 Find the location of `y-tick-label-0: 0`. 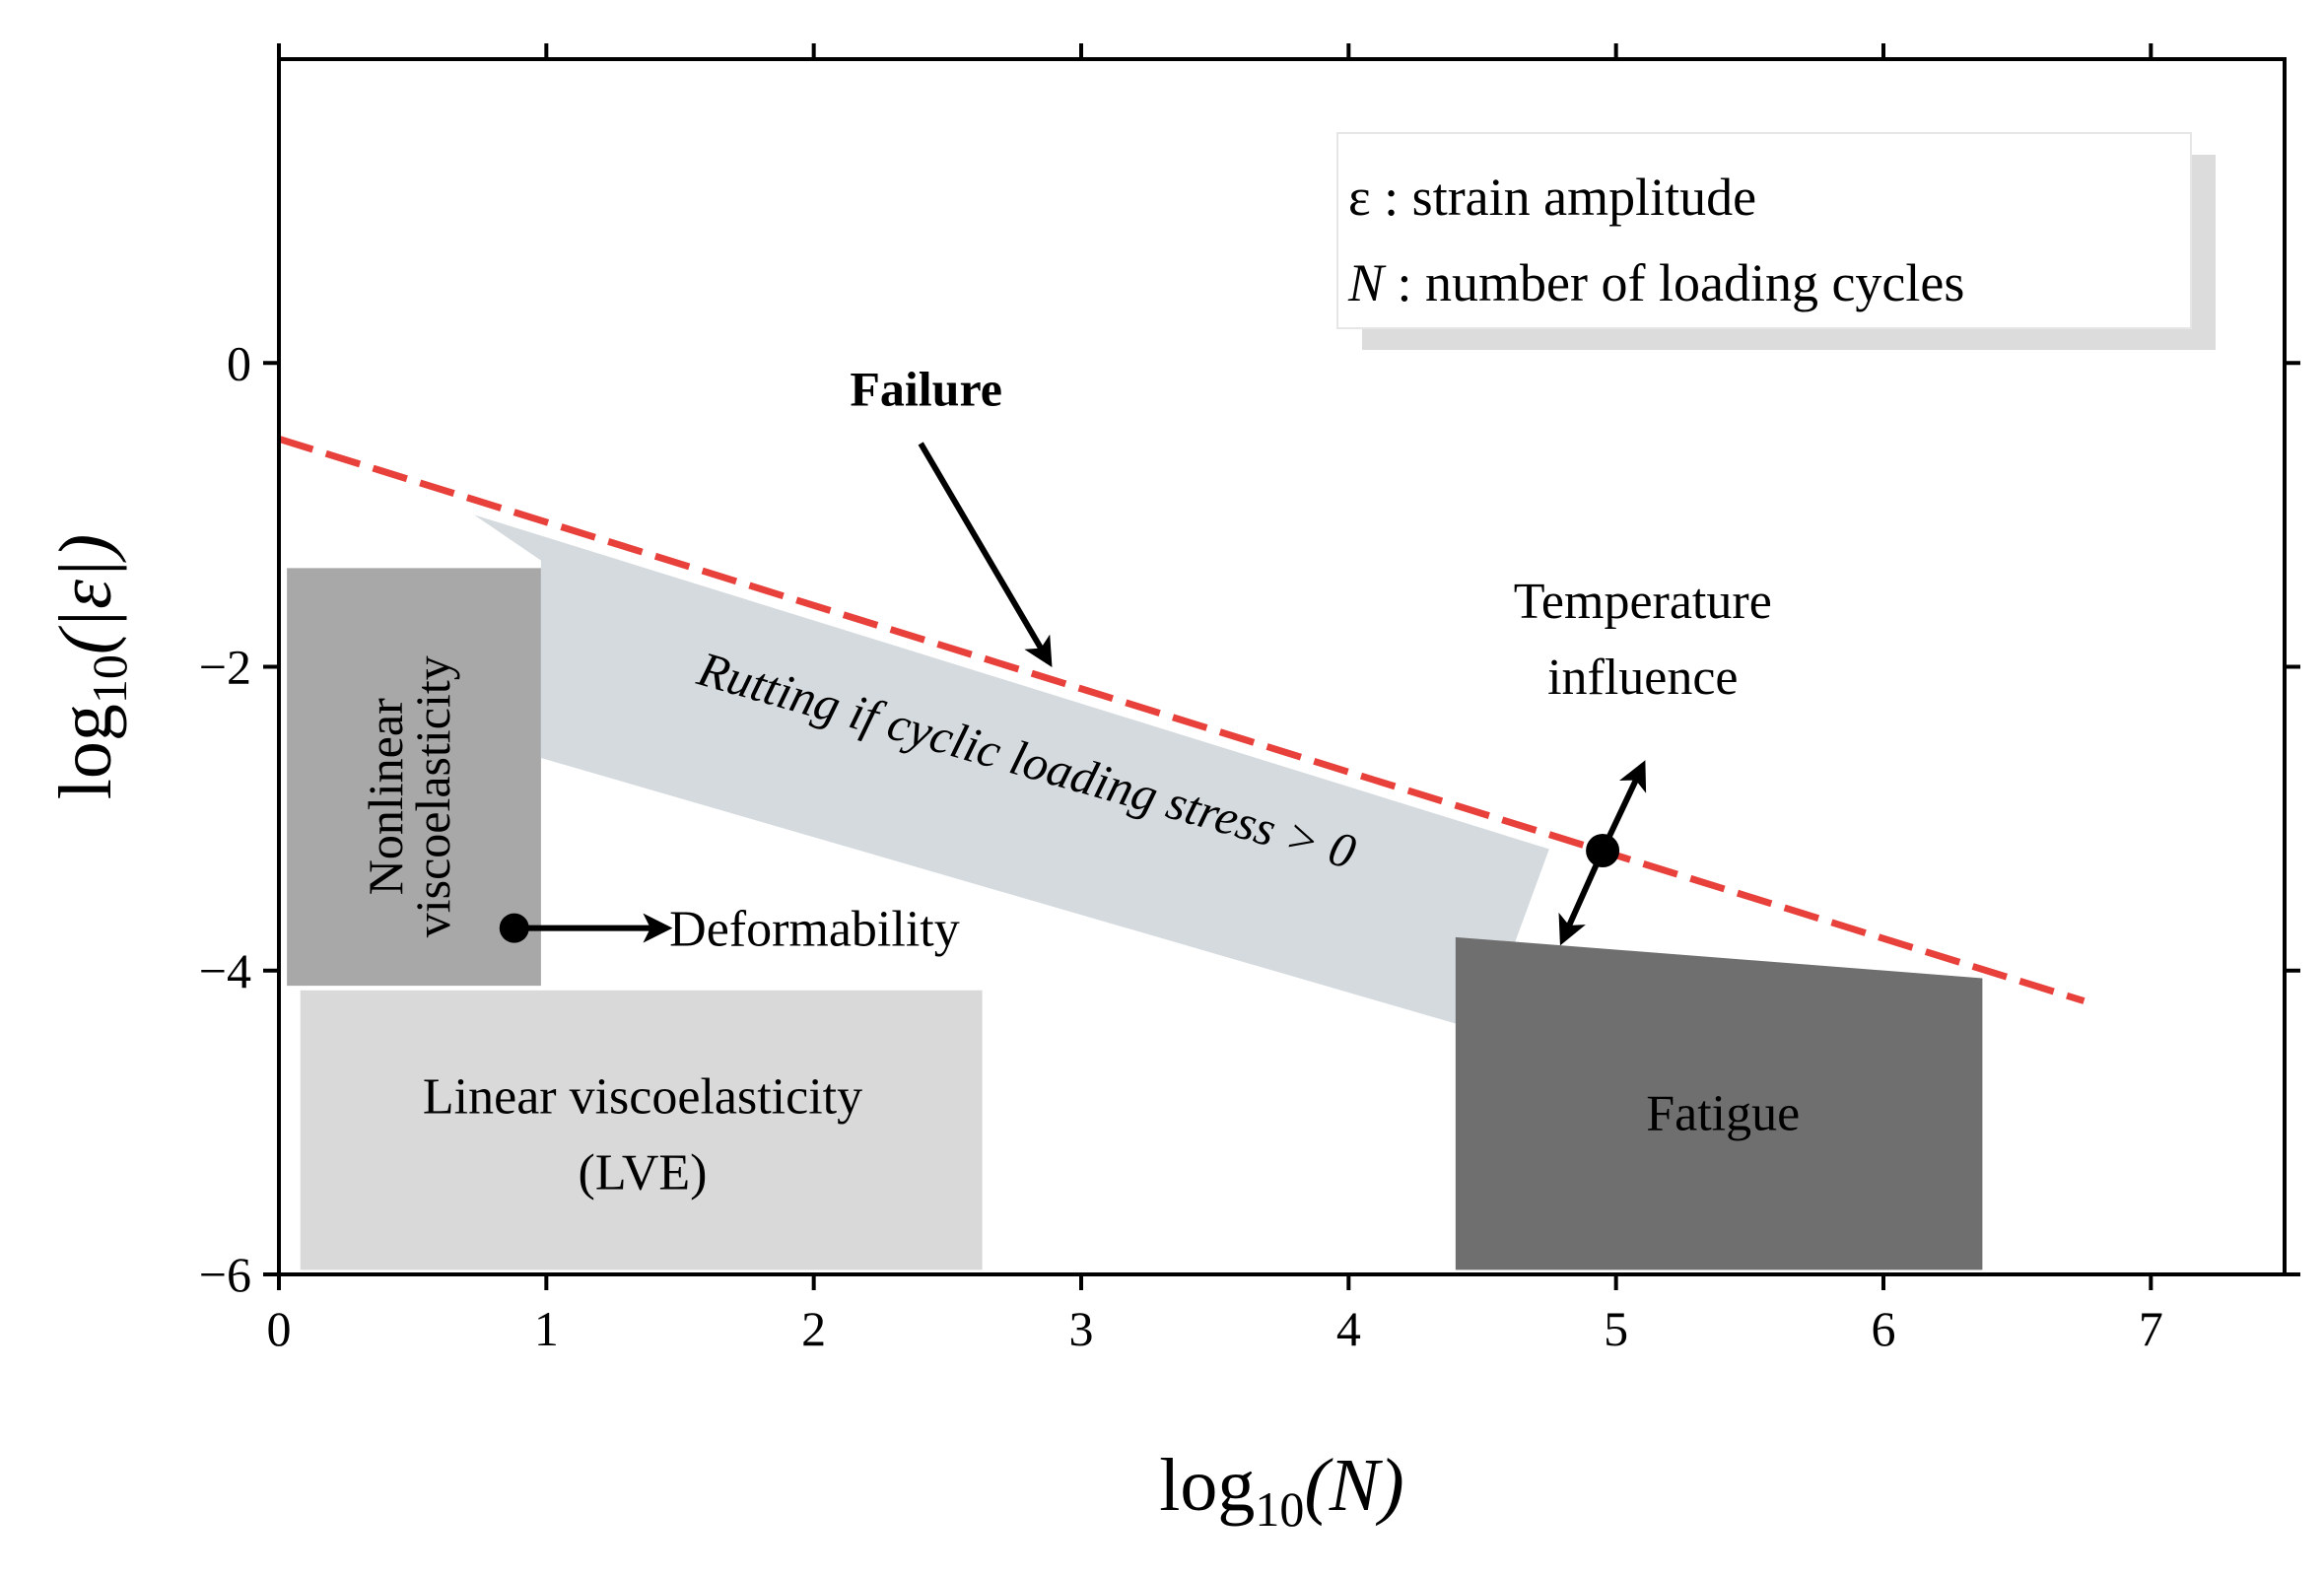

y-tick-label-0: 0 is located at coordinates (239, 362).